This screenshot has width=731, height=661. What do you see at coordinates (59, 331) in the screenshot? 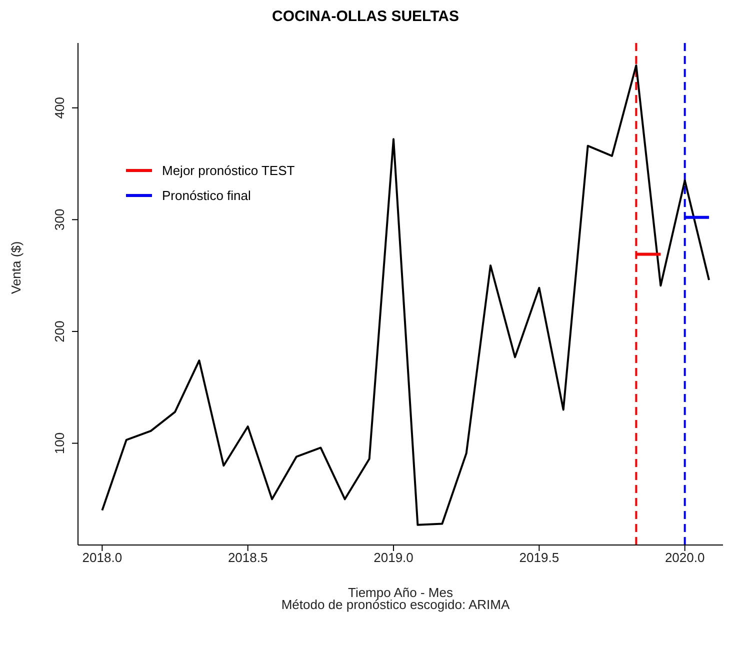
I see `y-tick-label: 200` at bounding box center [59, 331].